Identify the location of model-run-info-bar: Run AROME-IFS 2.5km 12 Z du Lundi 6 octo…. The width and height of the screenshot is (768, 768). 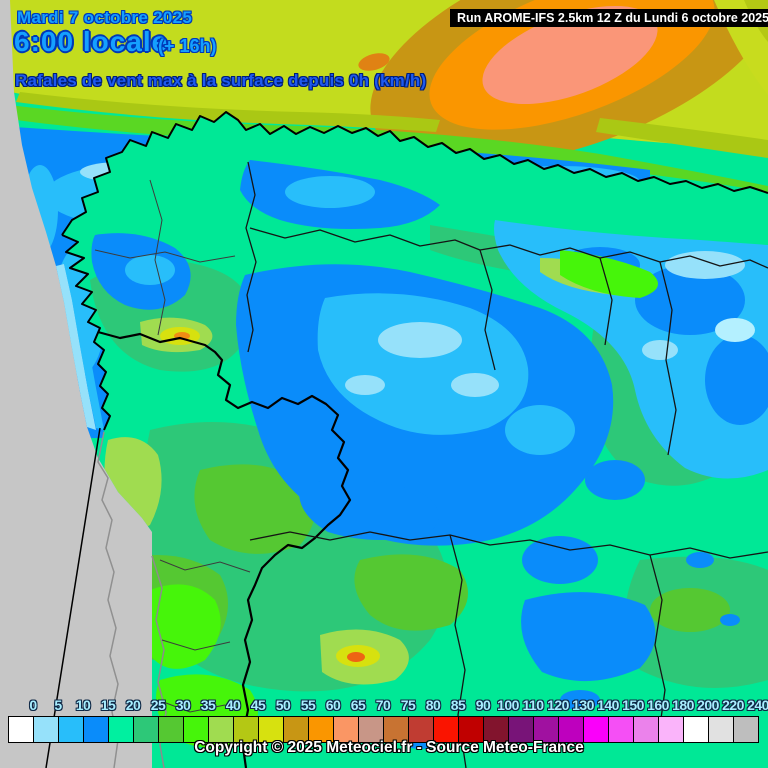
(609, 18).